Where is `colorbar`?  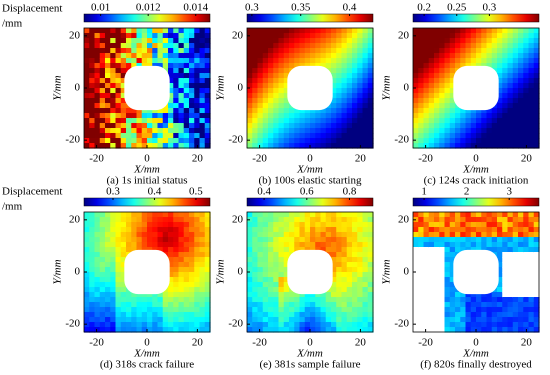 colorbar is located at coordinates (147, 18).